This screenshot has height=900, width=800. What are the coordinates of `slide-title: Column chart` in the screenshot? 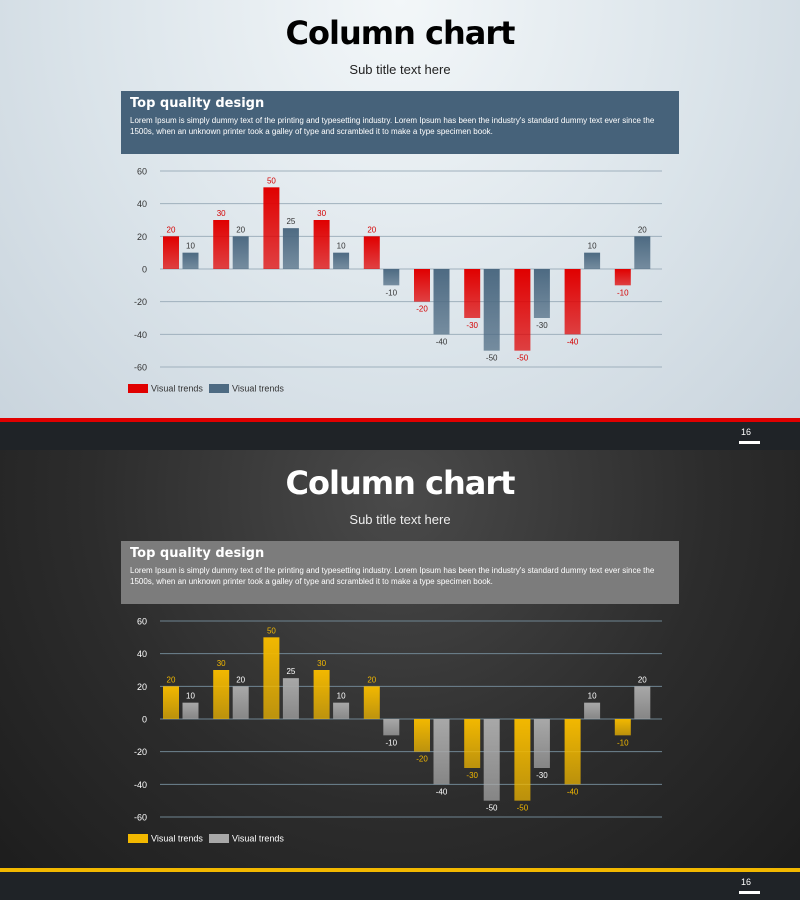 It's located at (400, 33).